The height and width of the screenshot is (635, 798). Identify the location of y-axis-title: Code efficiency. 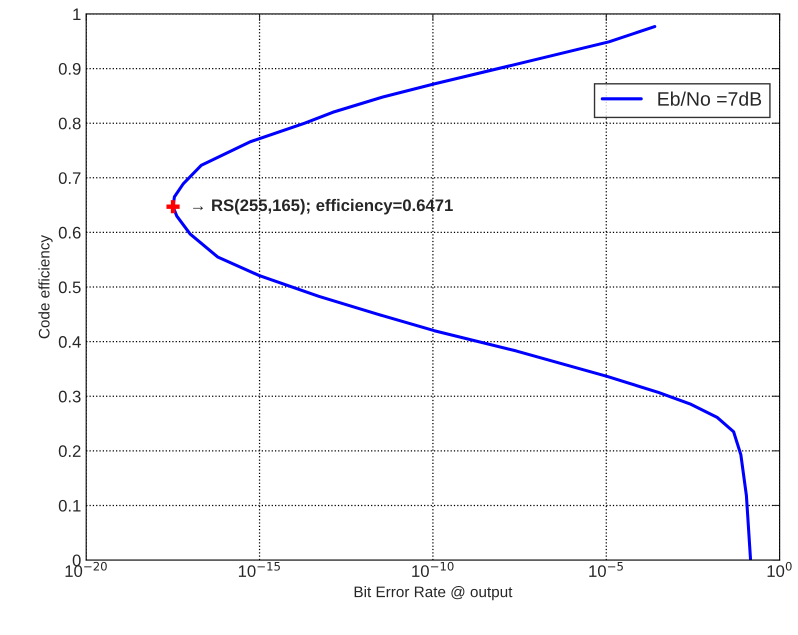
(45, 286).